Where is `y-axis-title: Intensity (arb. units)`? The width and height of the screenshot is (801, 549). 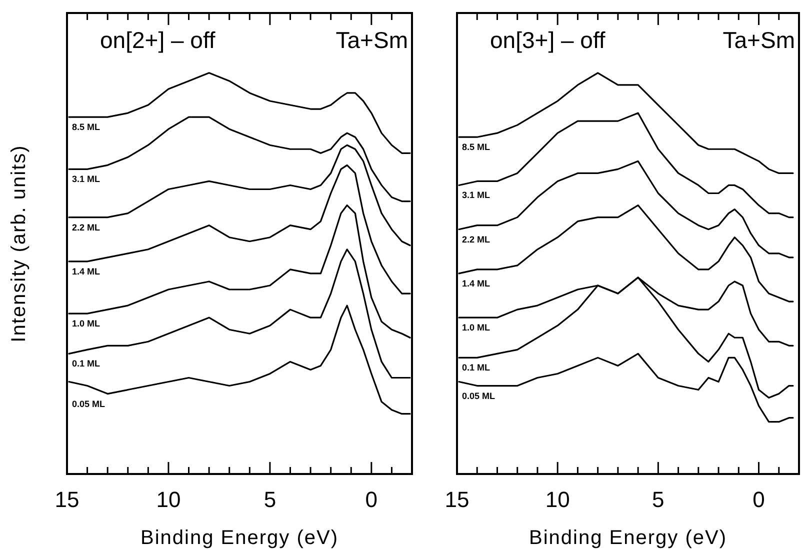 y-axis-title: Intensity (arb. units) is located at coordinates (19, 243).